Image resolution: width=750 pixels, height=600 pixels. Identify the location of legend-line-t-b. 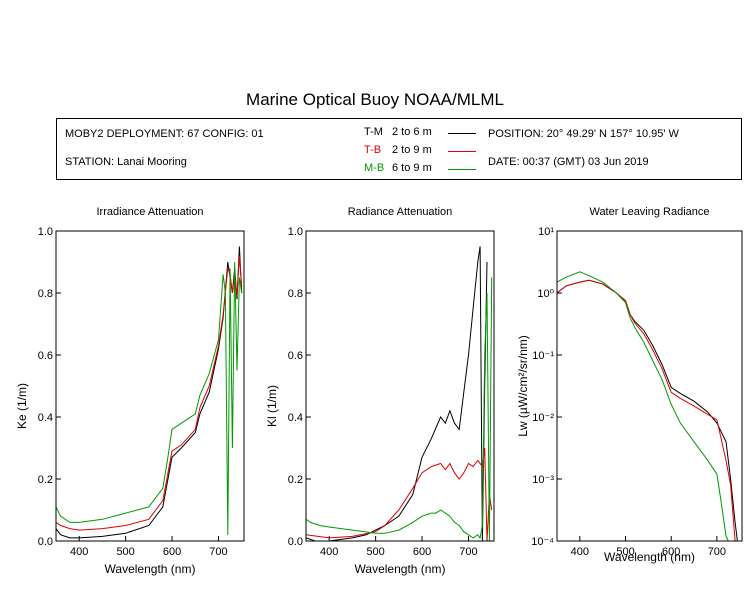
(462, 151).